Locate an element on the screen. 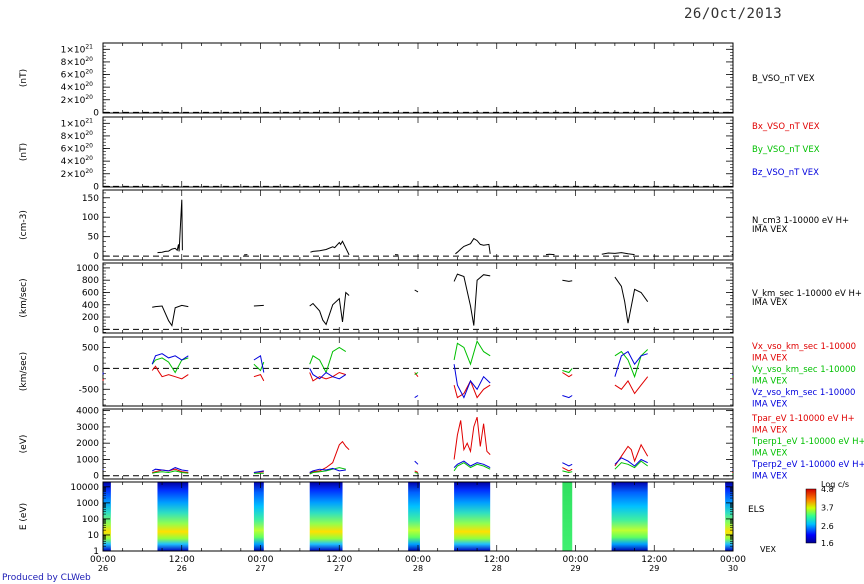 The image size is (864, 584). panel-right-label: Tperp1_eV 1-10000 eV H+ is located at coordinates (807, 442).